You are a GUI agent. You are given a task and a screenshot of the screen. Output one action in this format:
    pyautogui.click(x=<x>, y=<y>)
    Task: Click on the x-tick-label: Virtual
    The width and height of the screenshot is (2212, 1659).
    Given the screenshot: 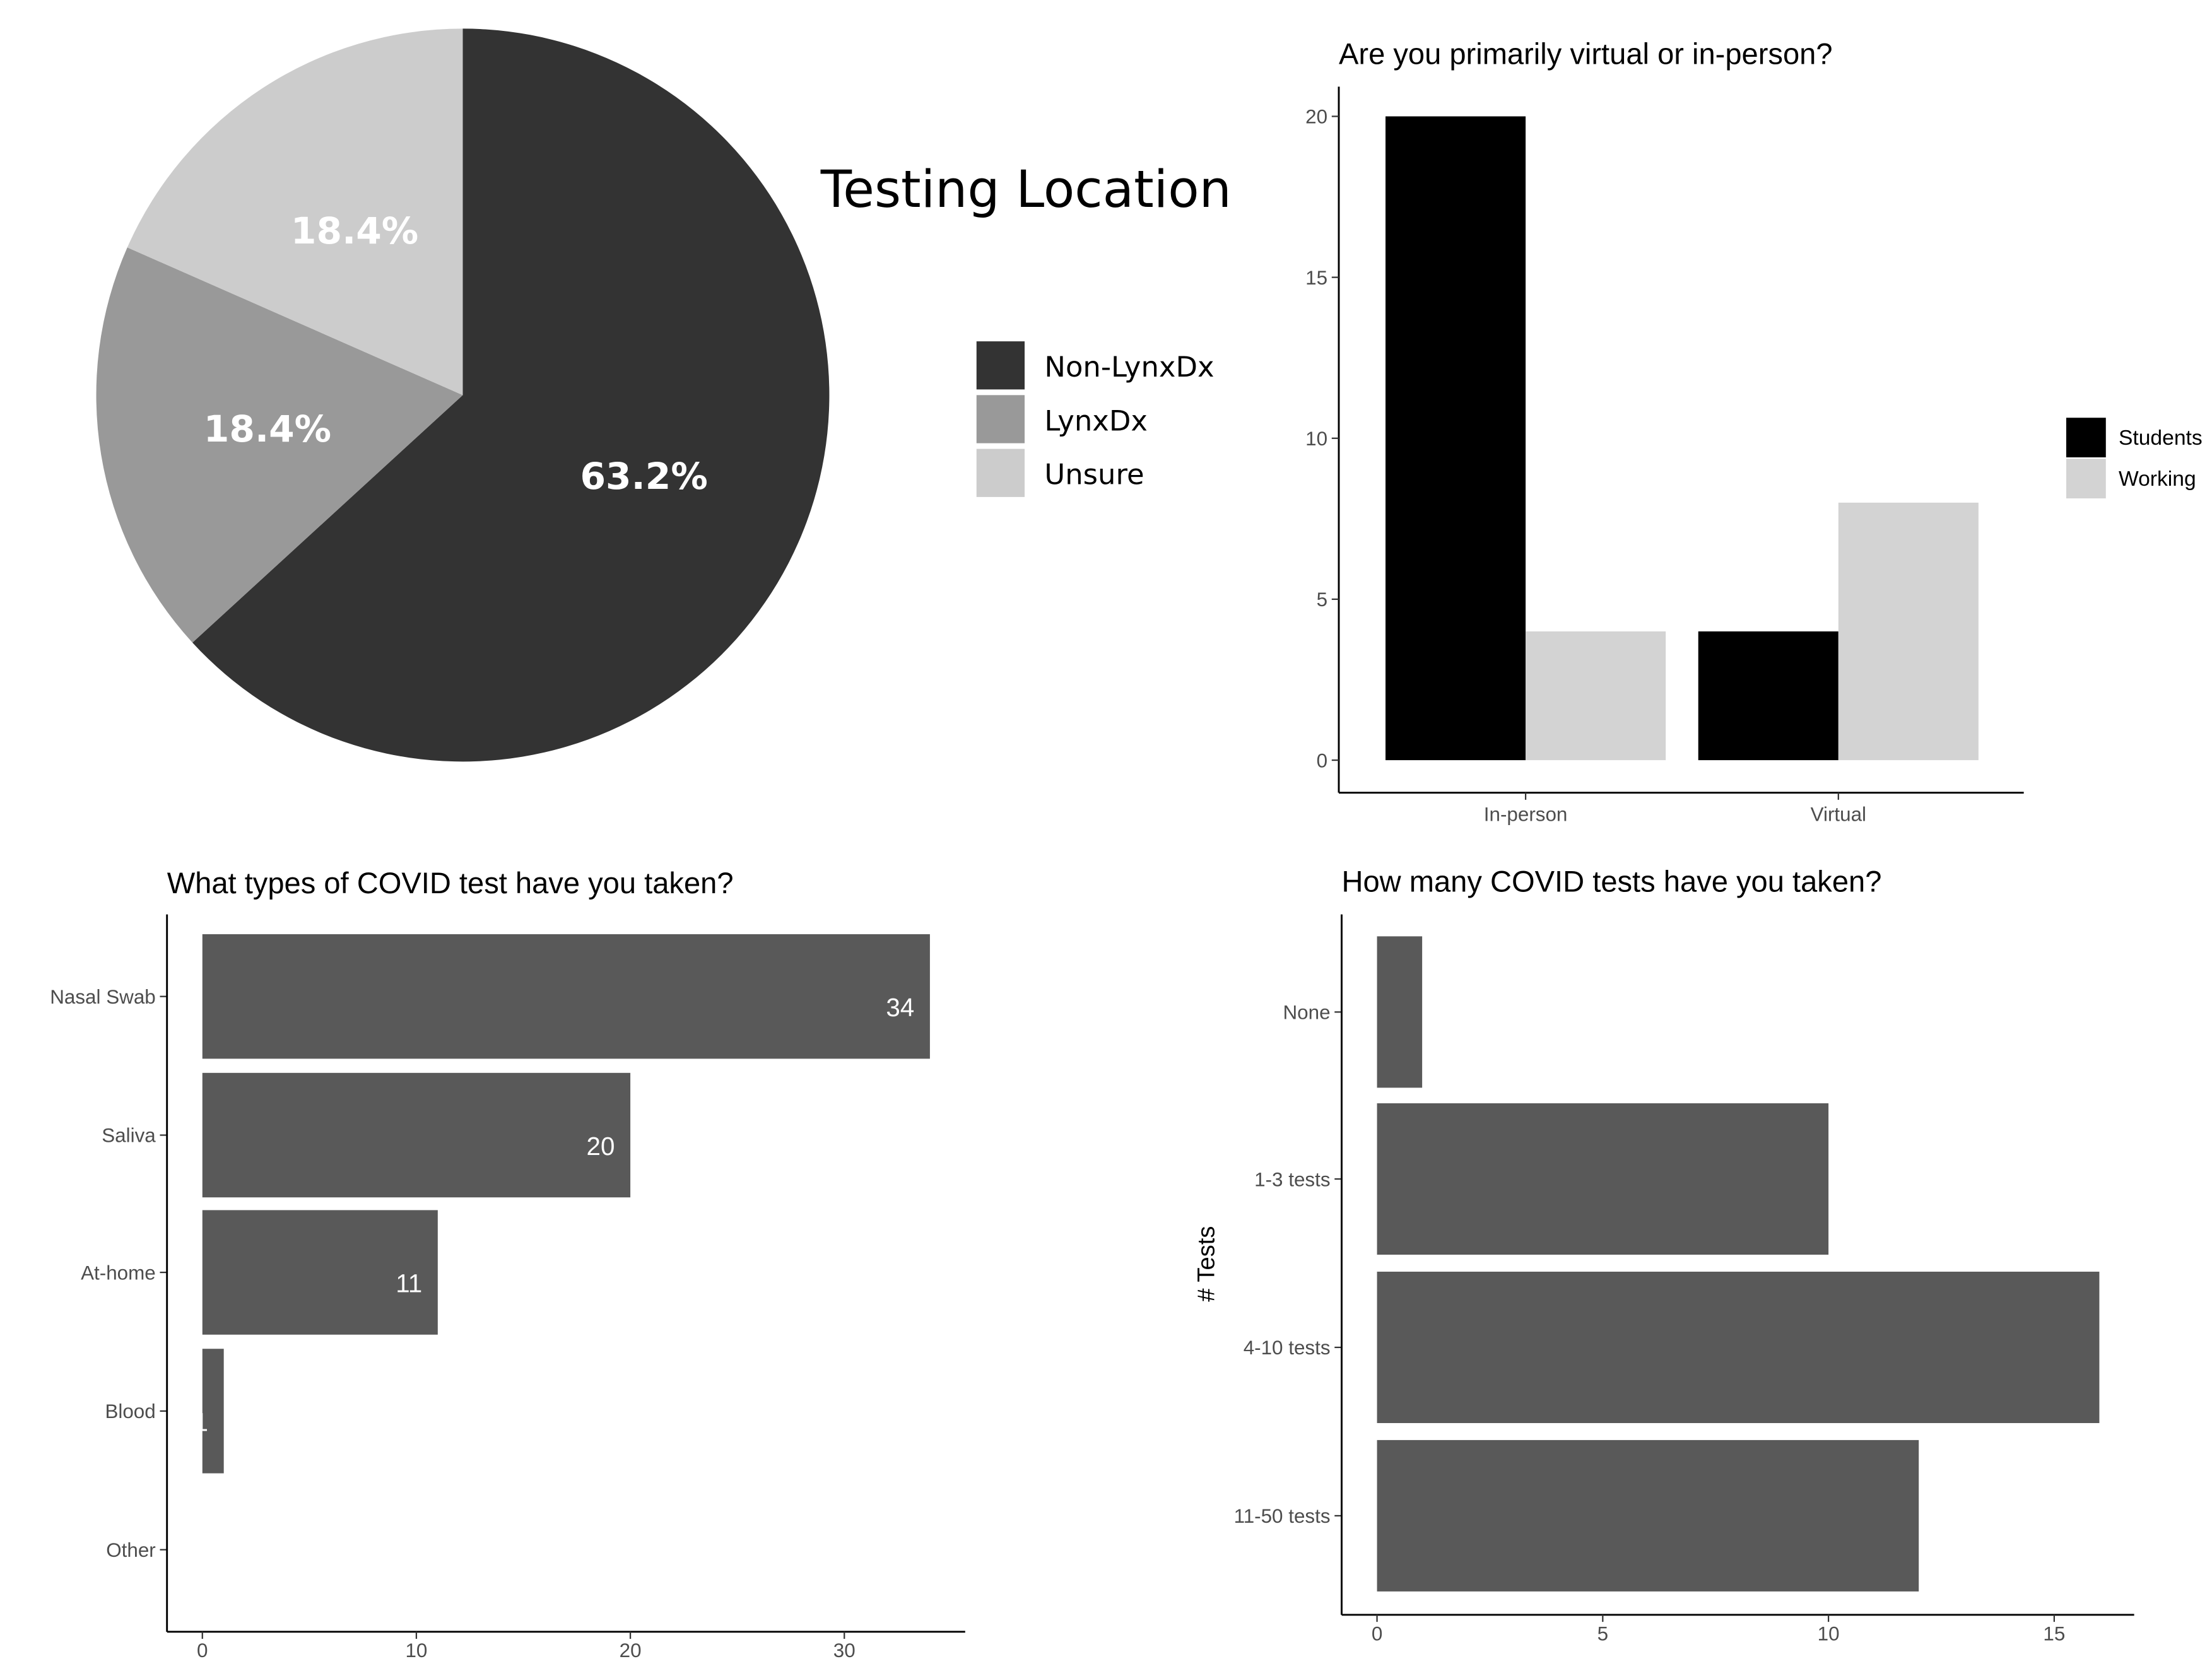 What is the action you would take?
    pyautogui.click(x=1838, y=815)
    